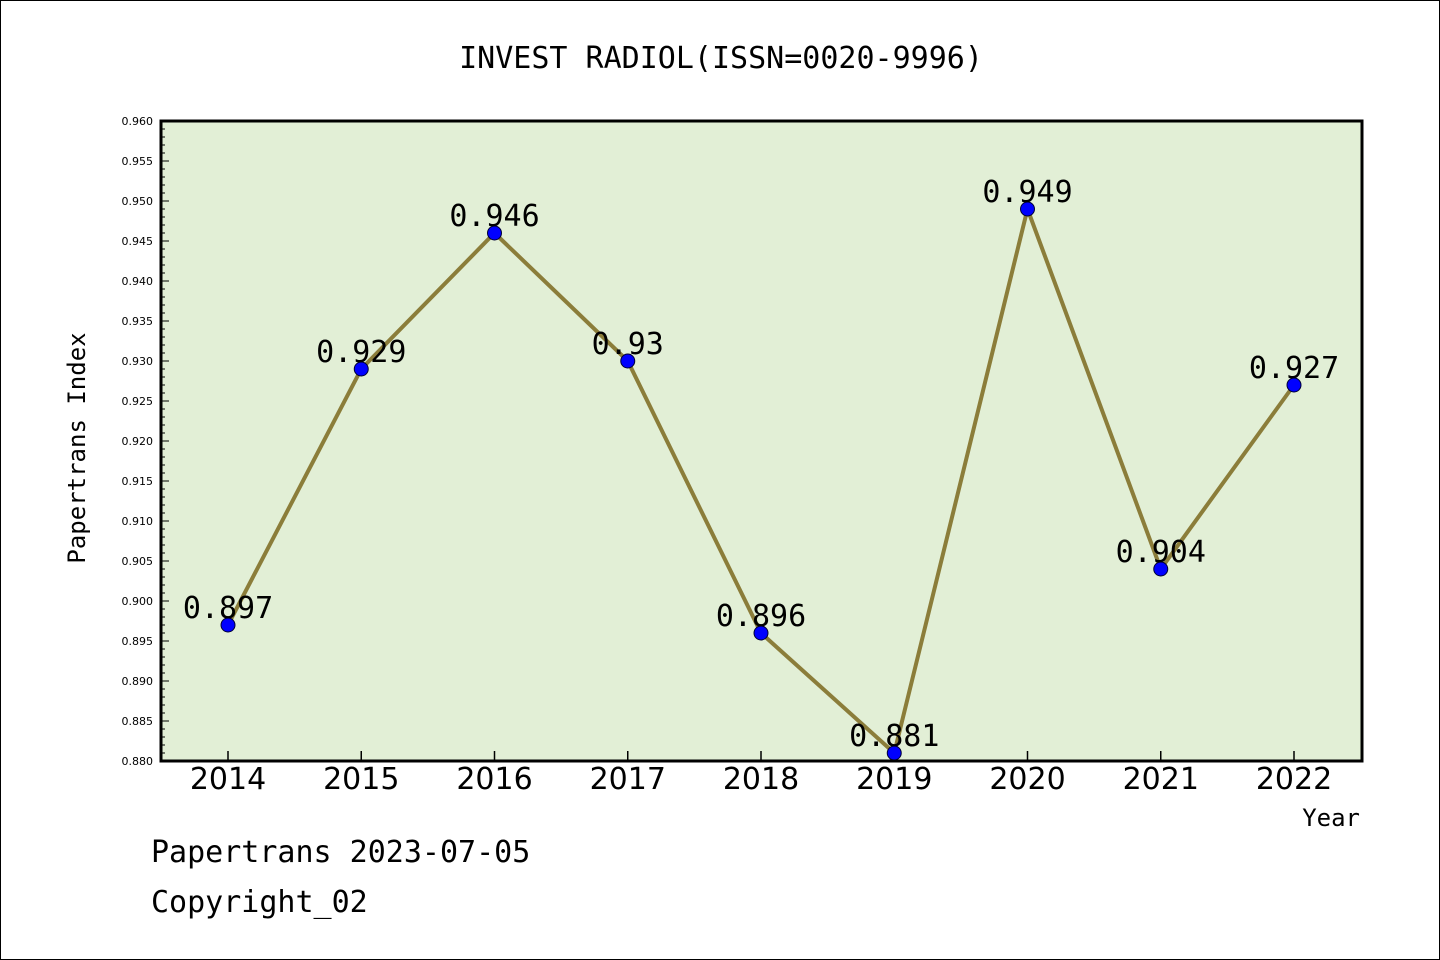 Image resolution: width=1440 pixels, height=960 pixels. I want to click on y-tick-label: 0.935, so click(138, 321).